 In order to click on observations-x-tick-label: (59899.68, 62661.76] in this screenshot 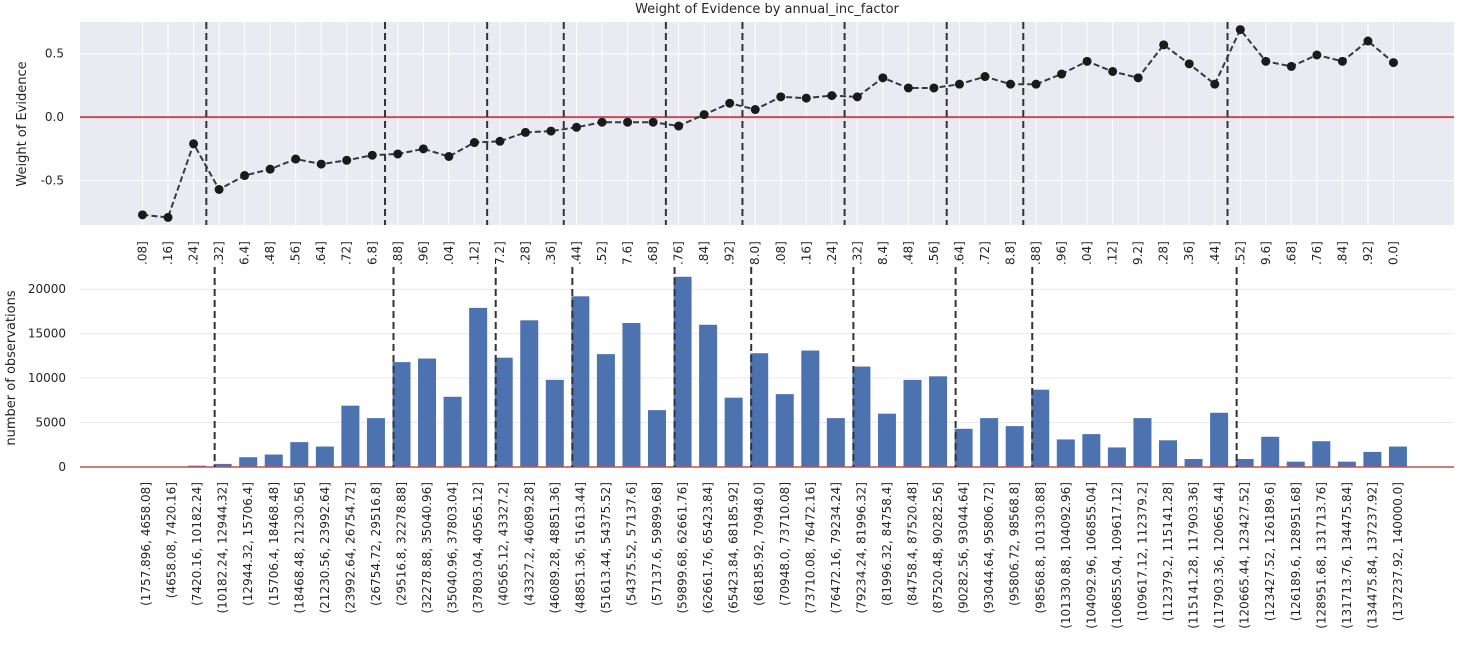, I will do `click(683, 548)`.